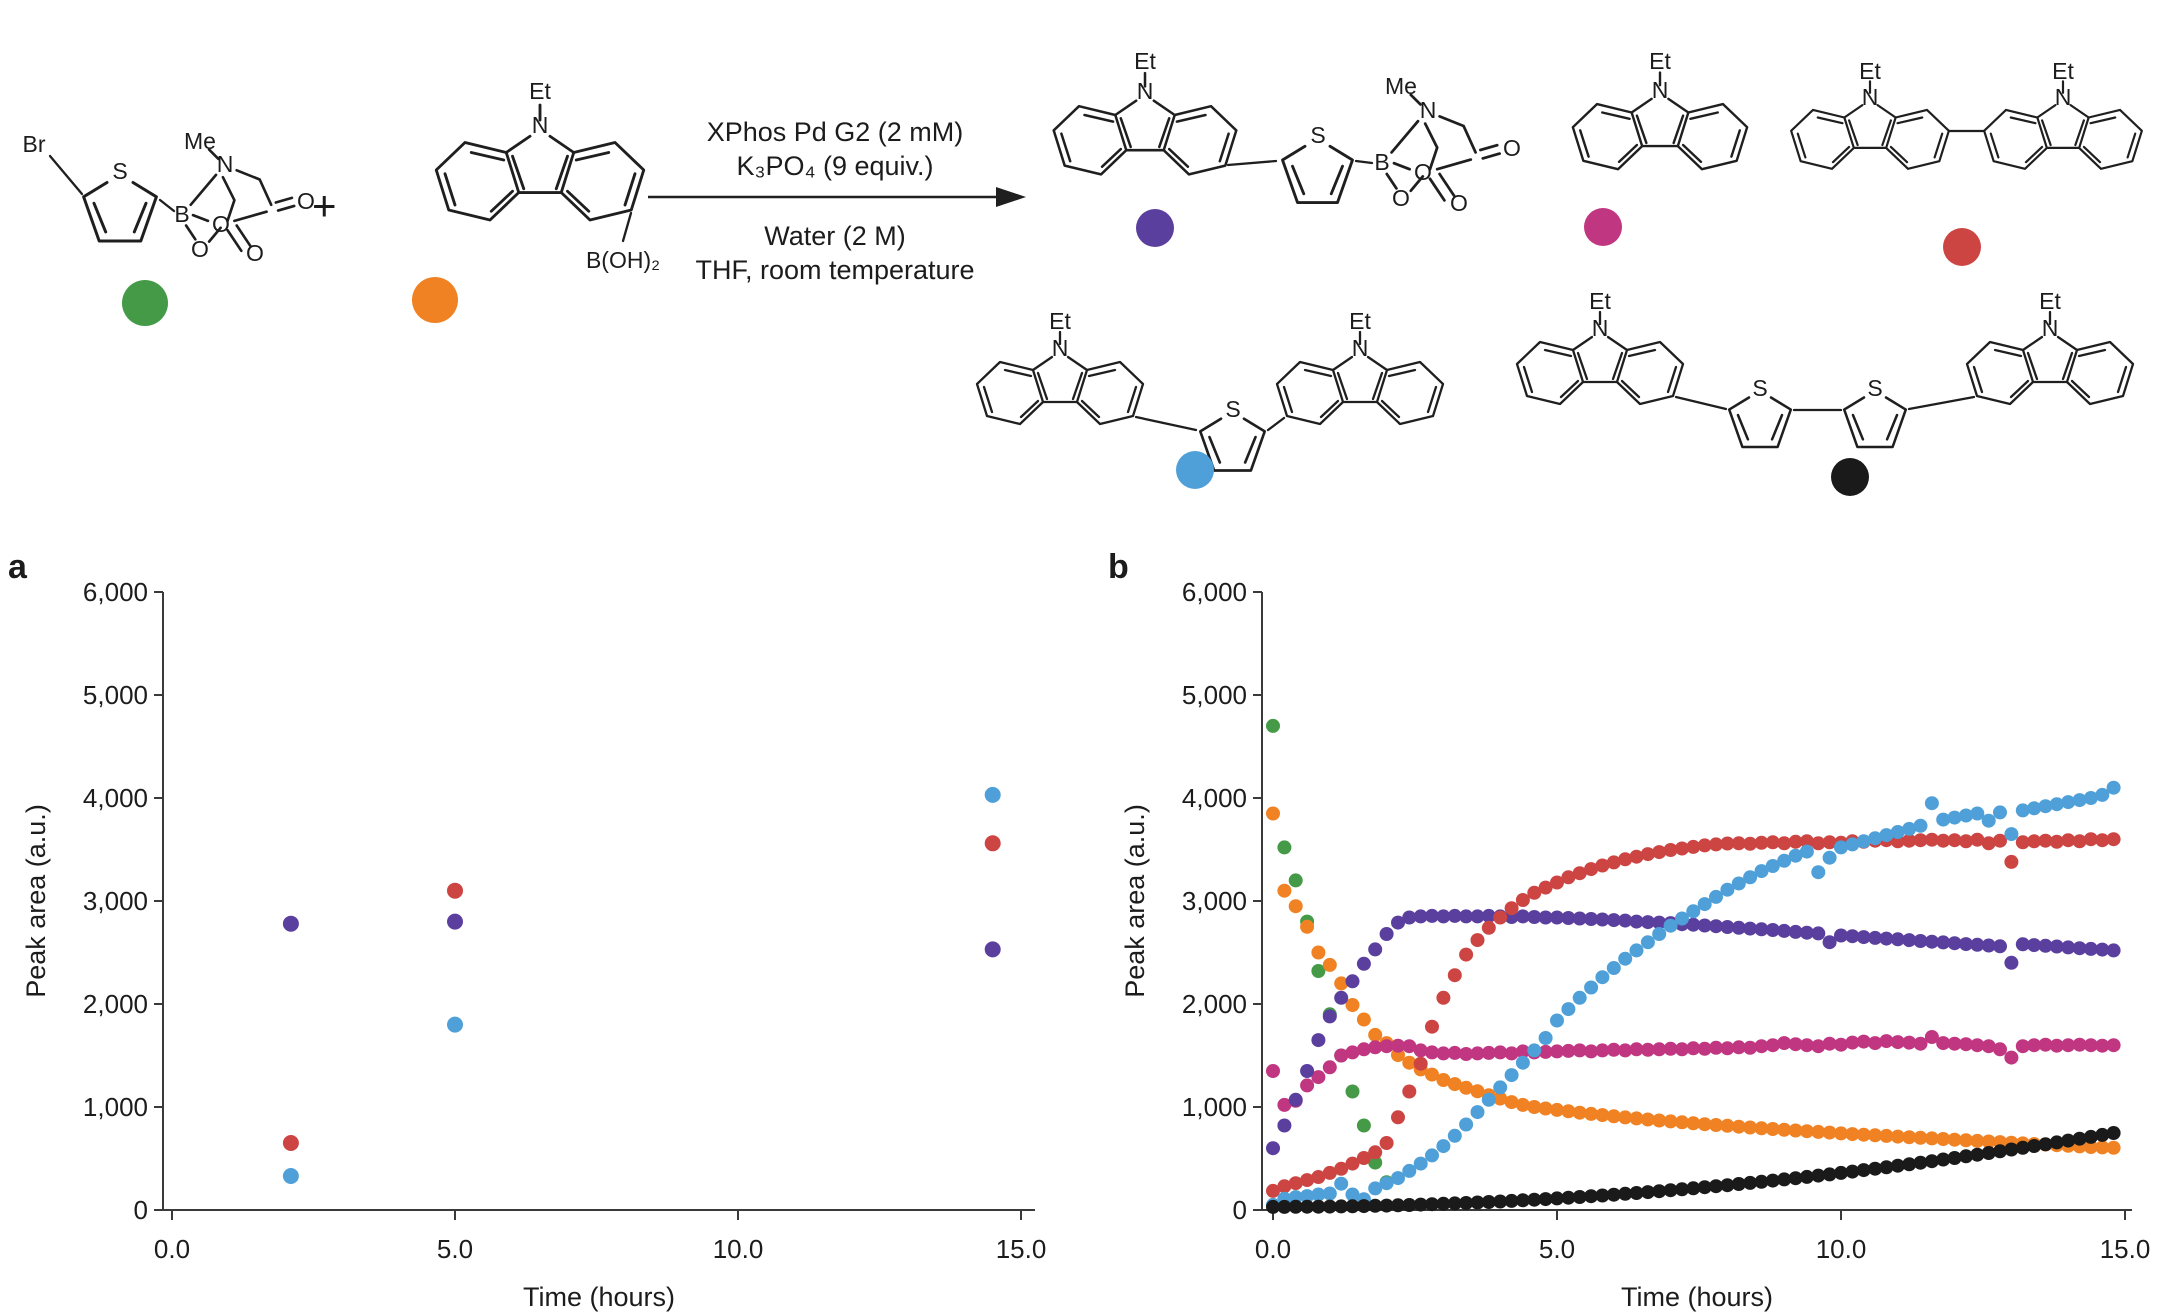 This screenshot has width=2163, height=1313. I want to click on panel-b-label: b, so click(1118, 567).